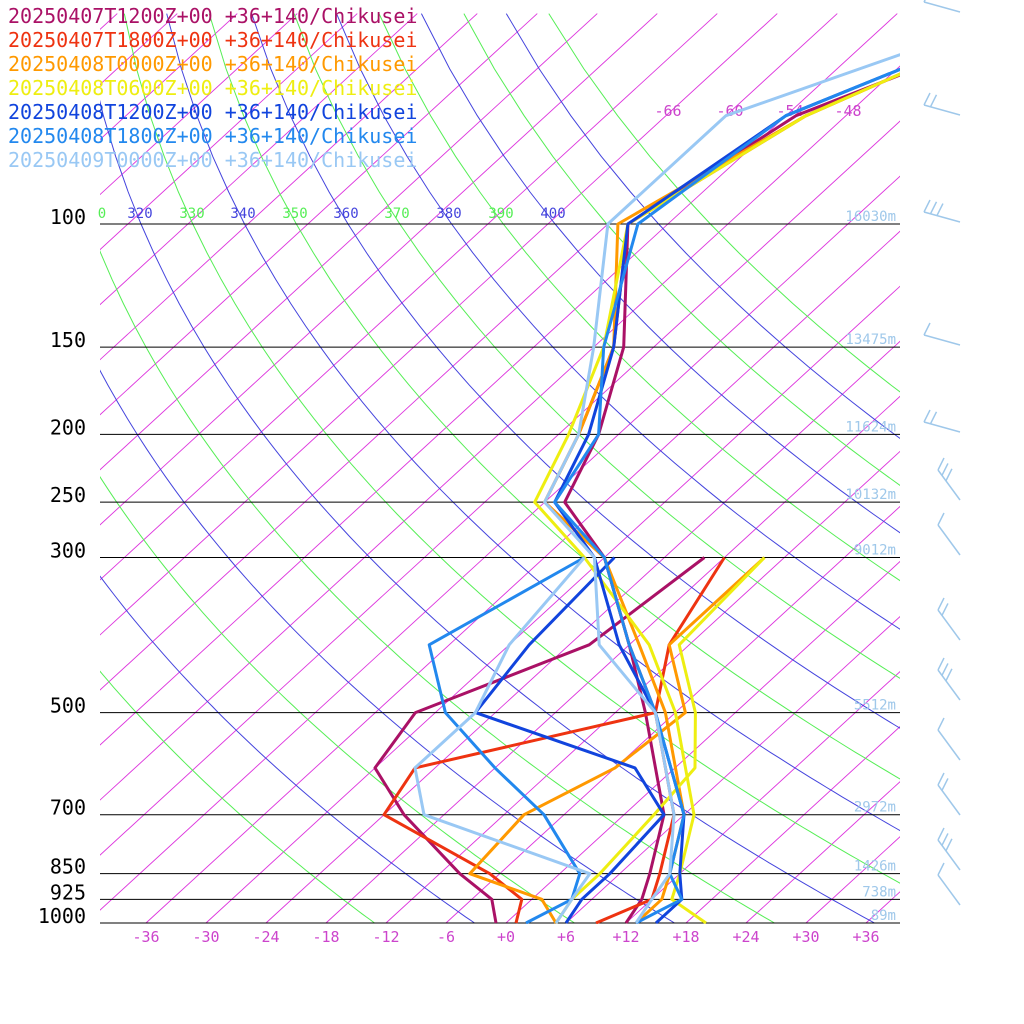 The width and height of the screenshot is (1024, 1024). Describe the element at coordinates (191, 214) in the screenshot. I see `theta-label: 330` at that location.